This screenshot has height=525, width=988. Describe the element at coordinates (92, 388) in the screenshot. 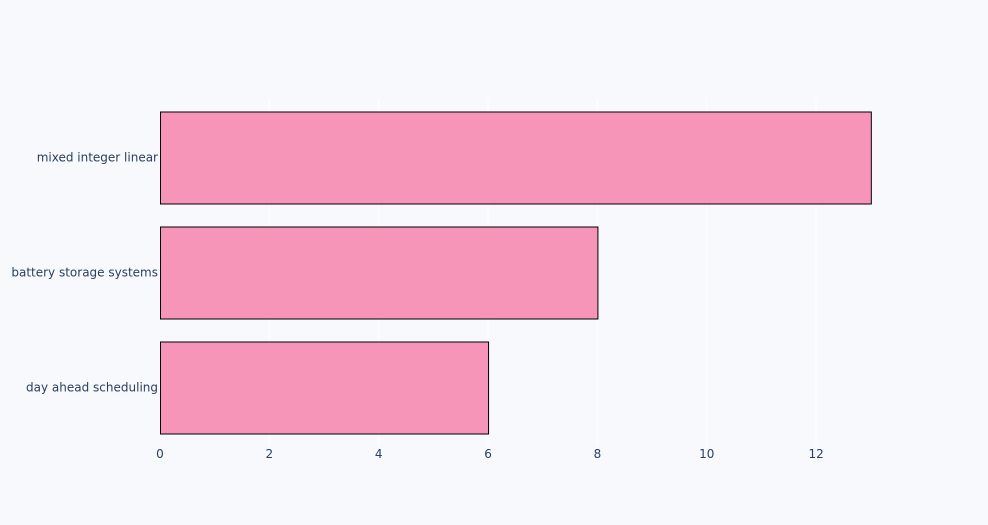

I see `category-label-0: day ahead scheduling` at that location.